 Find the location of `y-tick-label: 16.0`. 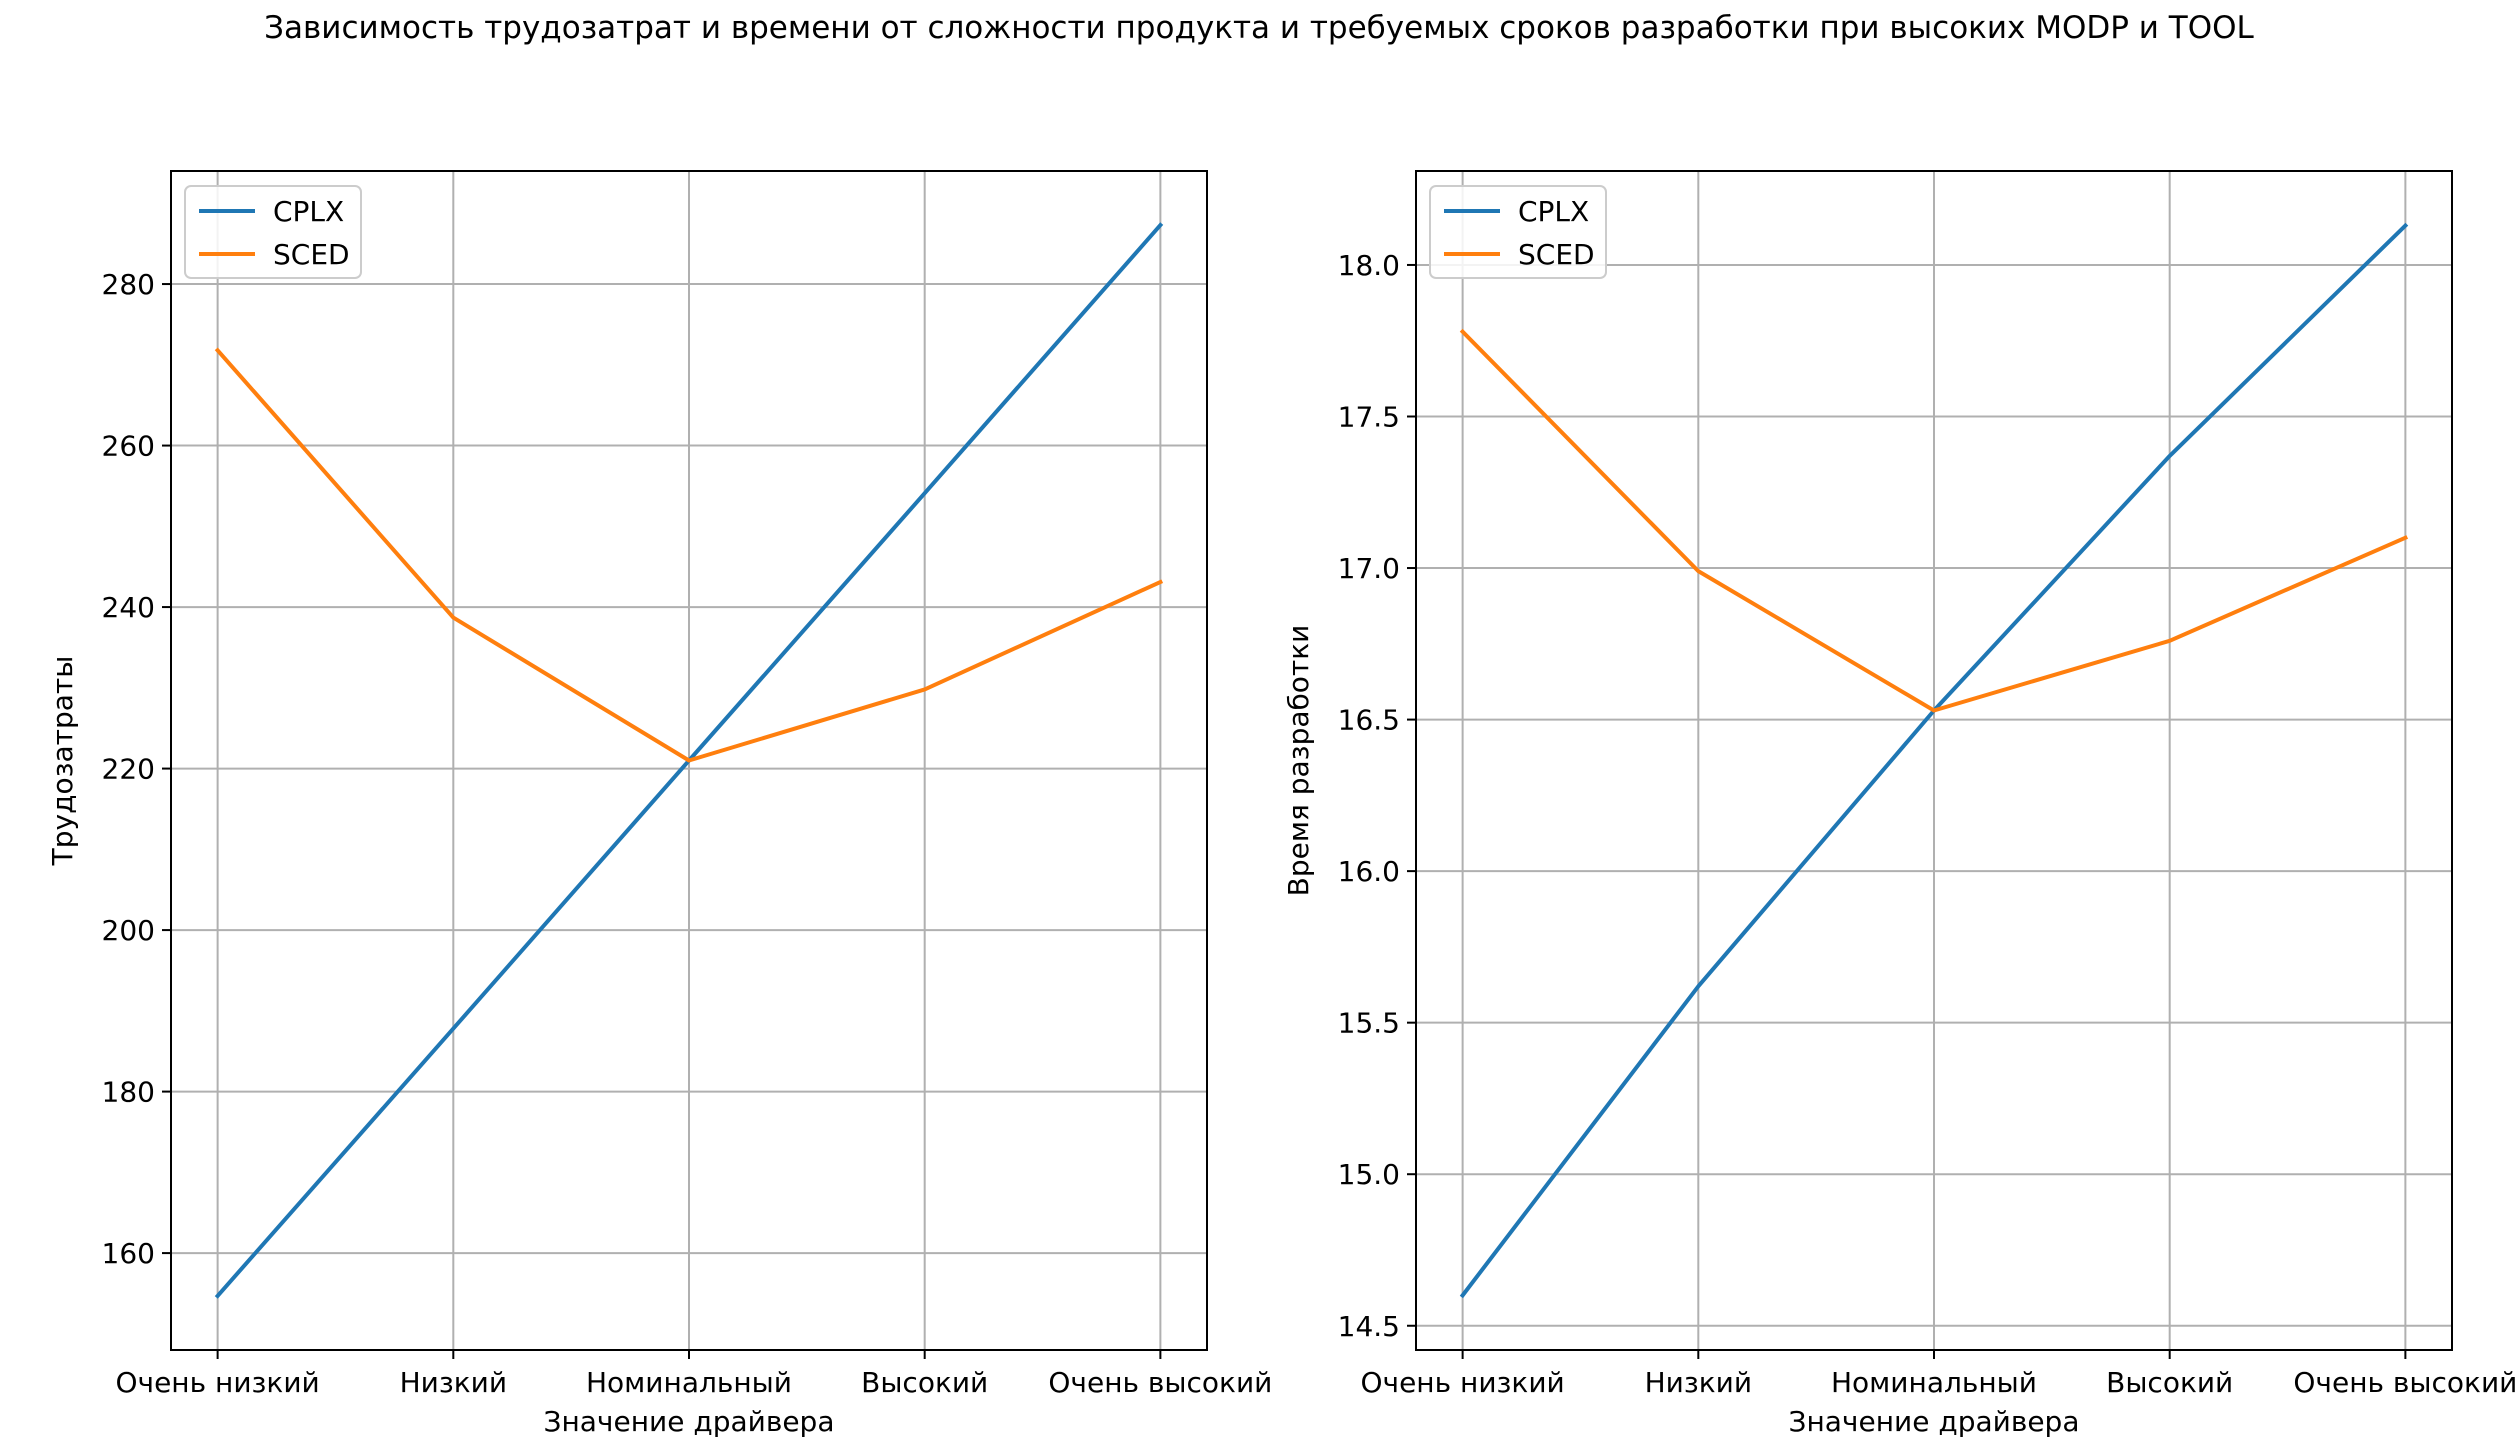

y-tick-label: 16.0 is located at coordinates (1369, 871).